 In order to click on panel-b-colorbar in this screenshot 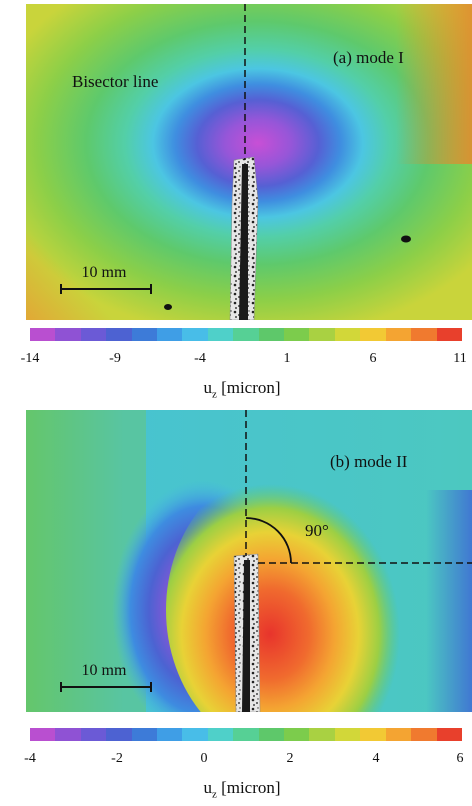, I will do `click(246, 734)`.